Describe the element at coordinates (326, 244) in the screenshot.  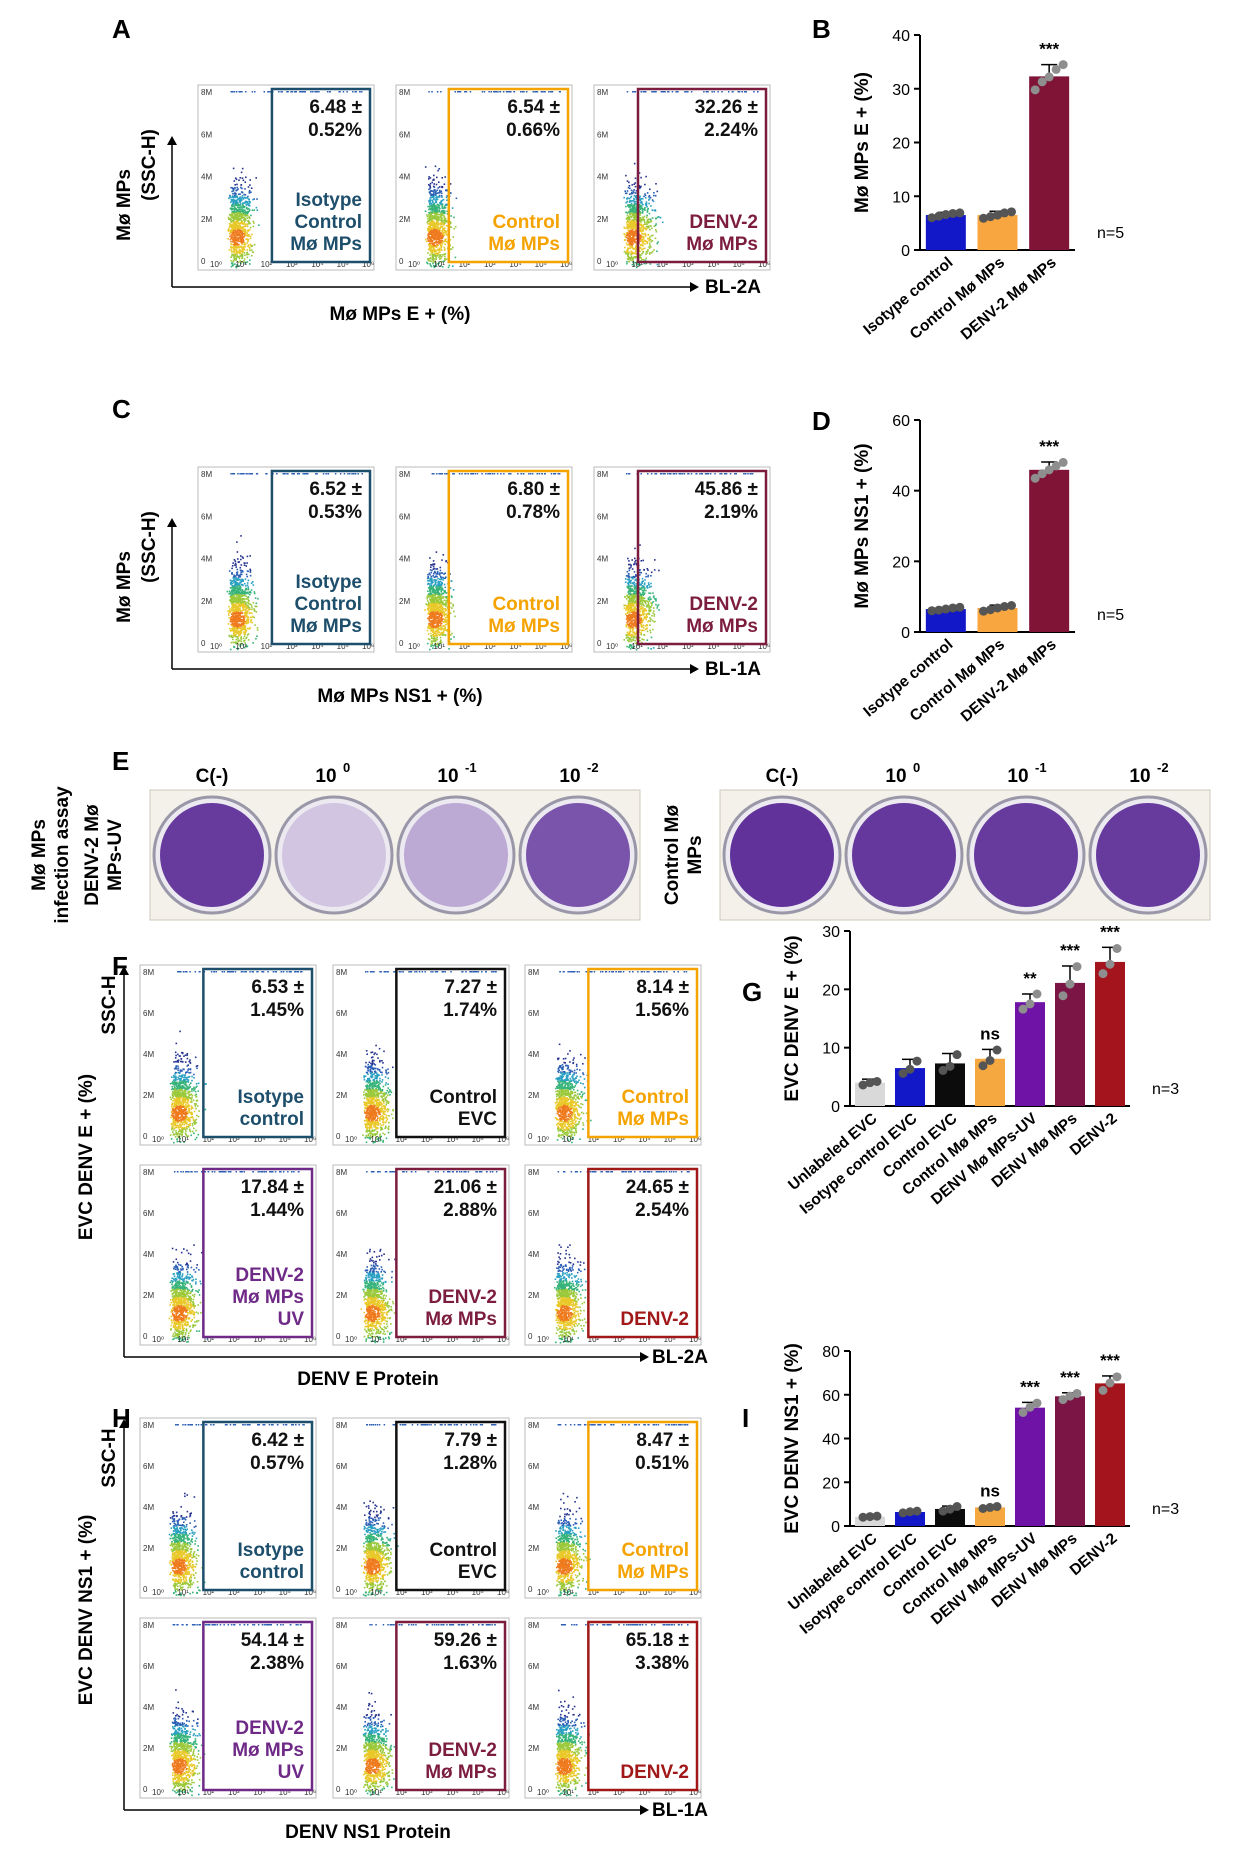
I see `gate-label-3: Mø MPs` at that location.